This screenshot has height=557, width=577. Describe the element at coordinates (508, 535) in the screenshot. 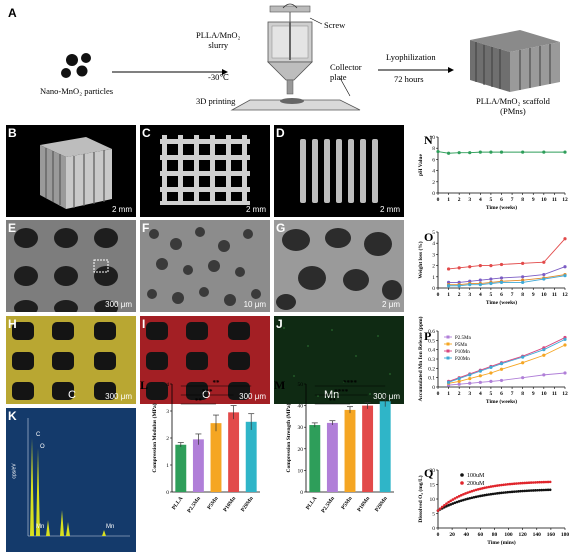

I see `x-tick-label-q-5: 100` at that location.